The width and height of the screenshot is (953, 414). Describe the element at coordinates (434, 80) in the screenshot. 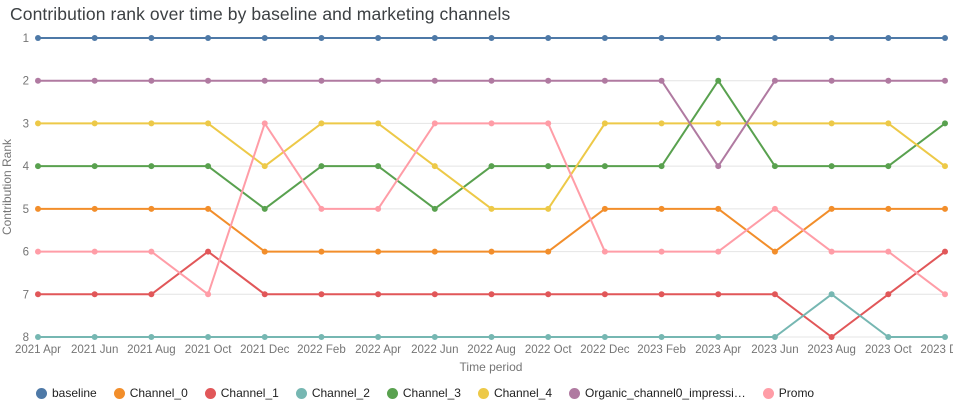

I see `series-point-Organic_channel0_impressi…-7` at that location.